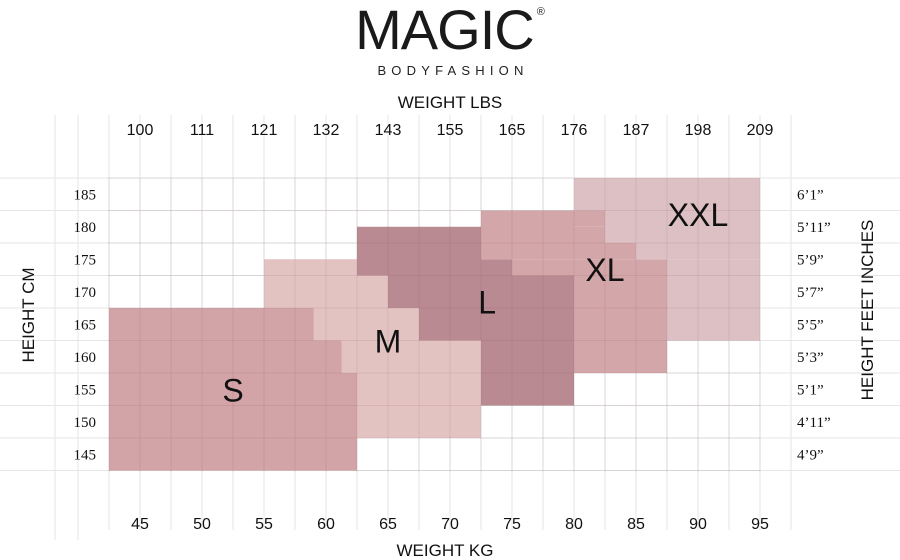  Describe the element at coordinates (512, 130) in the screenshot. I see `x-tick-lbs: 165` at that location.